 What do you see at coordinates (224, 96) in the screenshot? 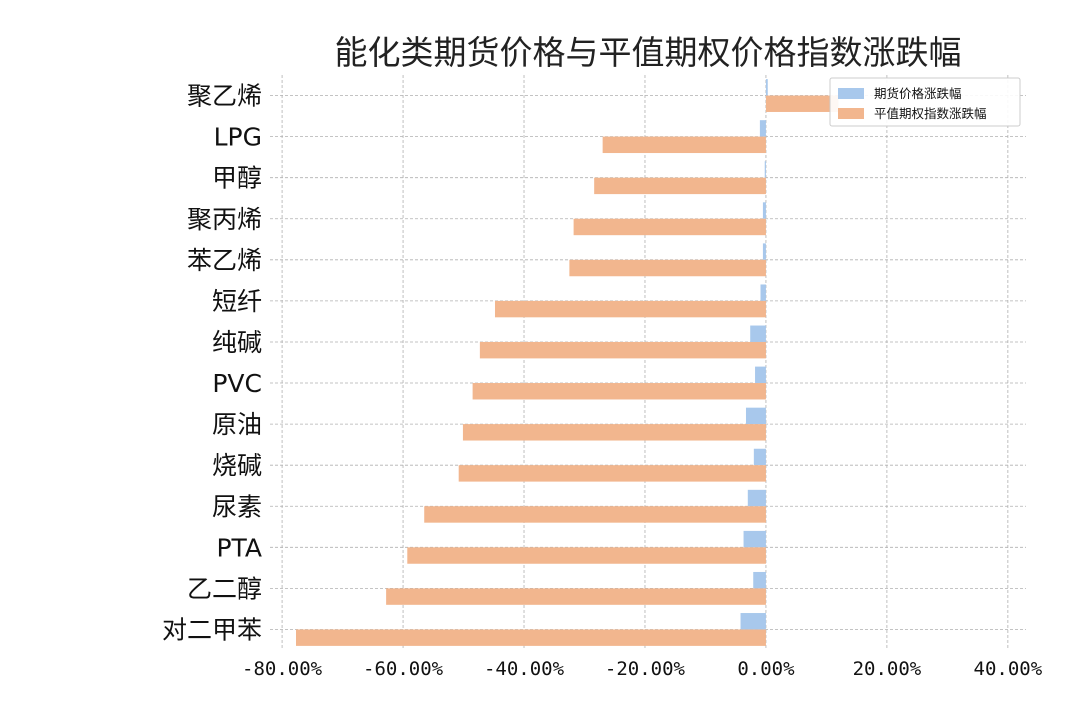
I see `y-tick-label: 聚乙烯` at bounding box center [224, 96].